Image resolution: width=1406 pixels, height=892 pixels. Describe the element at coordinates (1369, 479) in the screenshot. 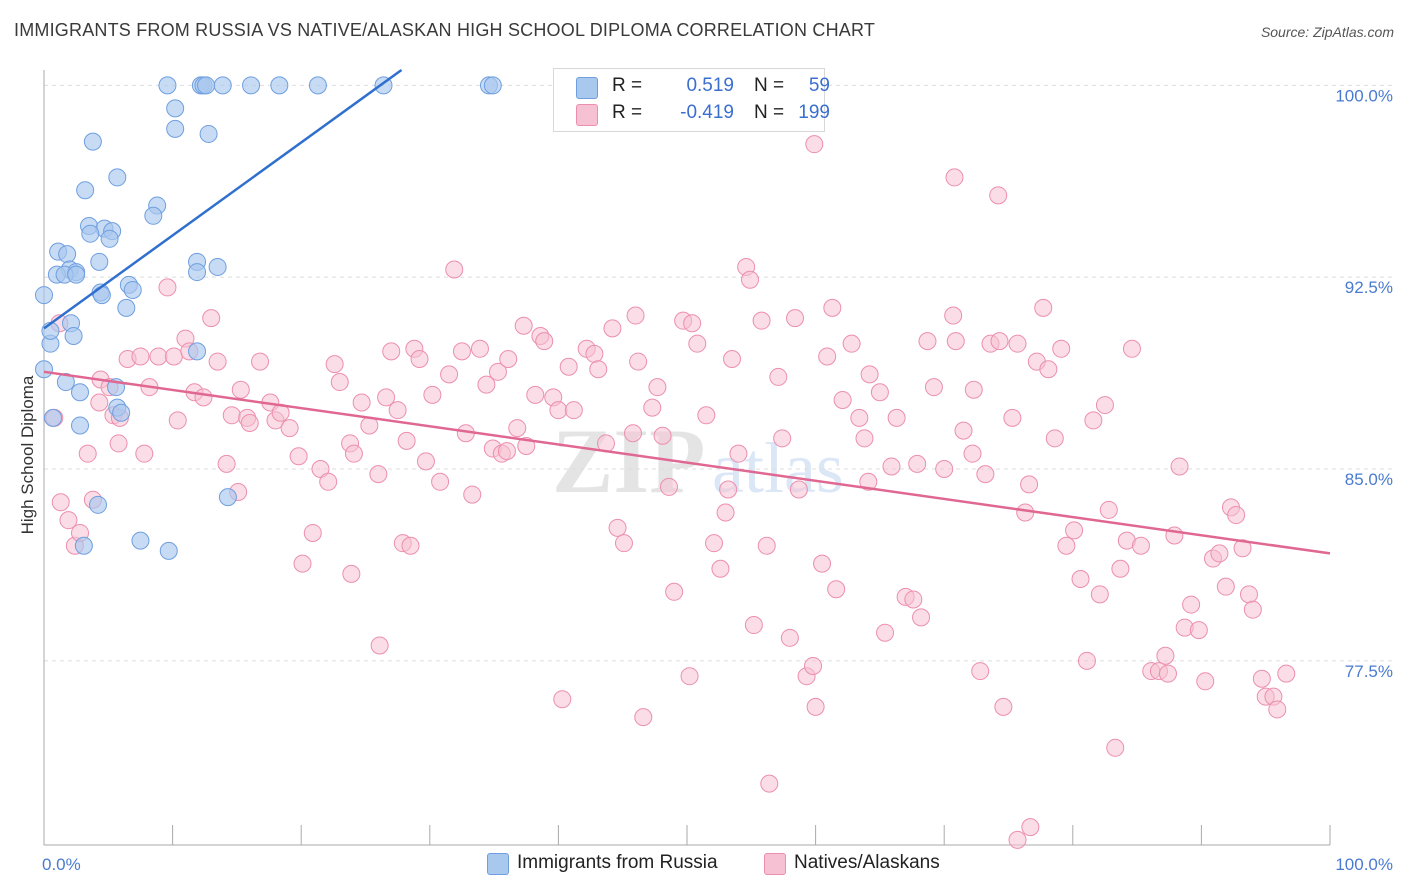

I see `y-tick-label: 85.0%` at that location.